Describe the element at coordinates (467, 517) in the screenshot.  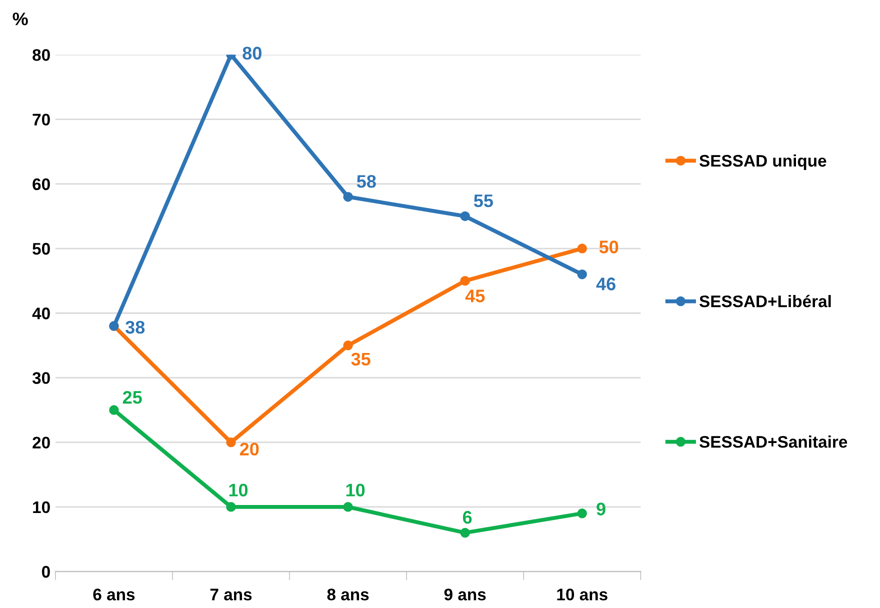
I see `data-label: 6` at that location.